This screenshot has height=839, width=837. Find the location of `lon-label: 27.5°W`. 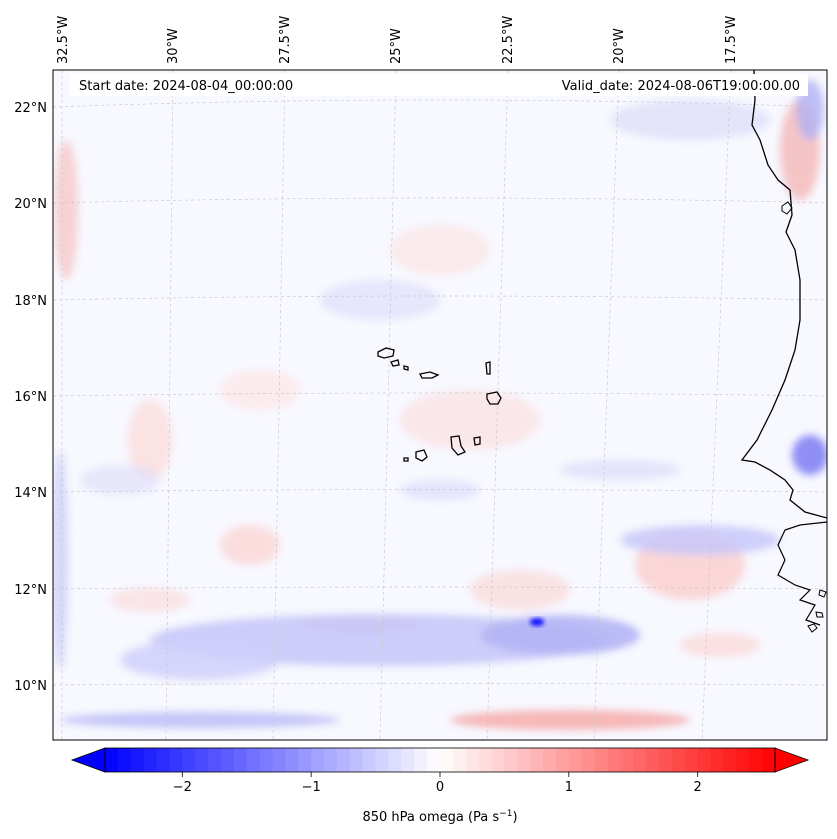

lon-label: 27.5°W is located at coordinates (285, 40).